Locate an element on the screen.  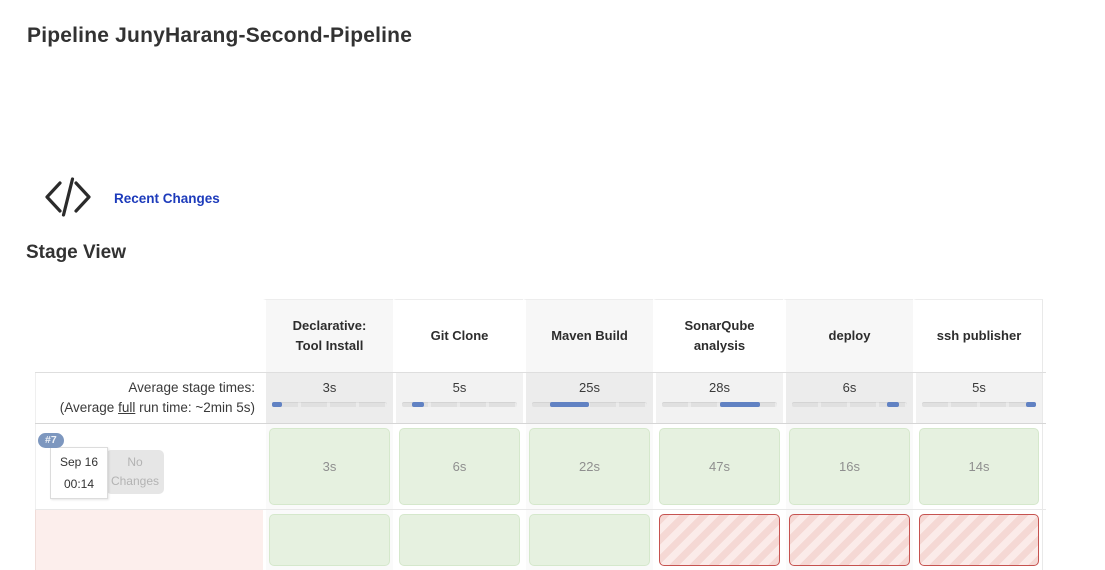
run-1-stage-result-6: 14s is located at coordinates (979, 466).